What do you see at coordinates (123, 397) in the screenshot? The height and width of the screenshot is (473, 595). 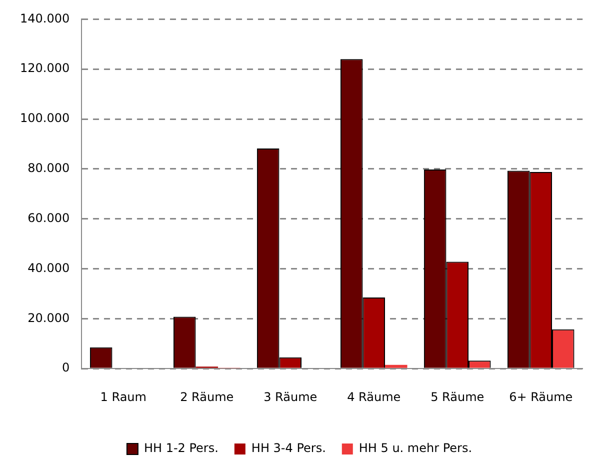 I see `x-tick-label: 1 Raum` at bounding box center [123, 397].